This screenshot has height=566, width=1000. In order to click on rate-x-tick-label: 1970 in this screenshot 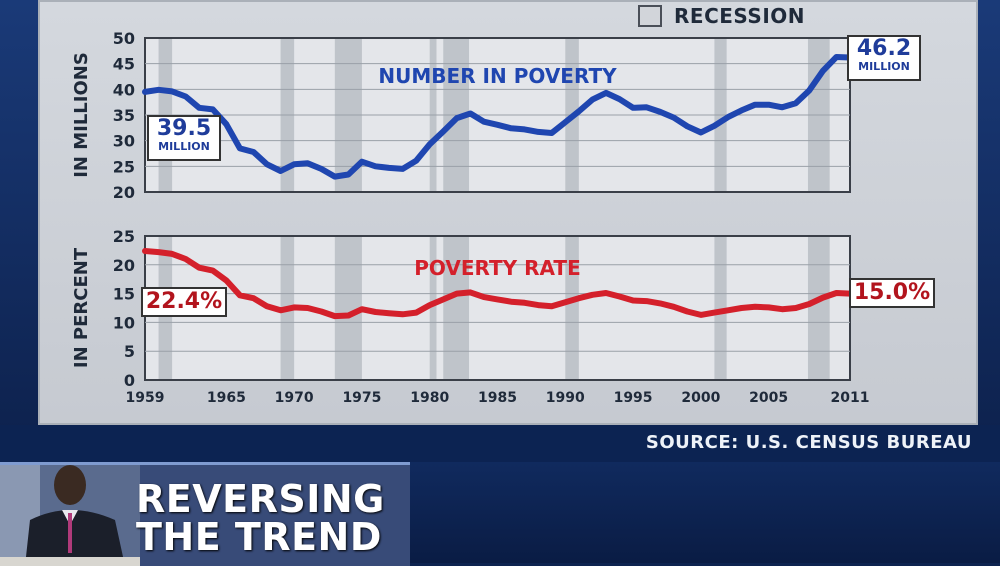, I will do `click(294, 398)`.